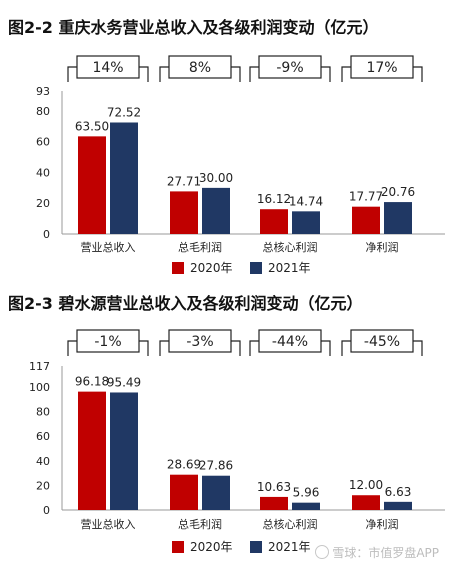 The width and height of the screenshot is (453, 571). Describe the element at coordinates (46, 234) in the screenshot. I see `y-tick-label: 0` at that location.